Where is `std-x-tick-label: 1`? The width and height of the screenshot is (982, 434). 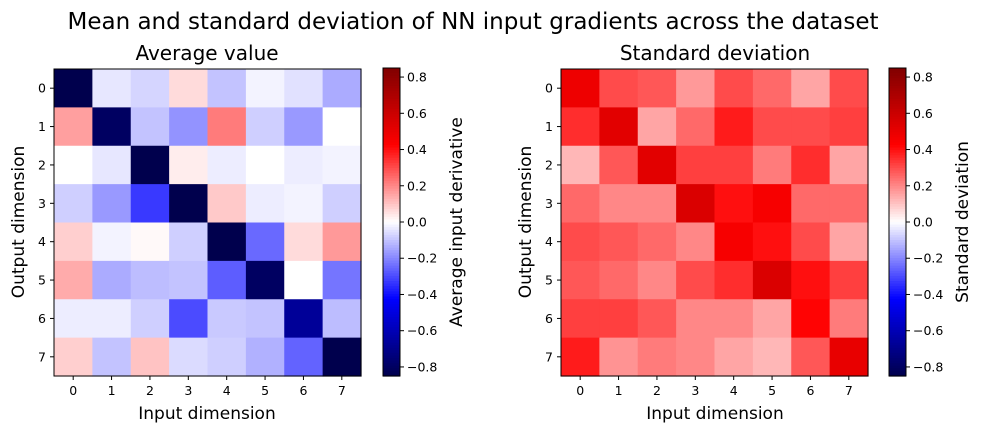
std-x-tick-label: 1 is located at coordinates (619, 390).